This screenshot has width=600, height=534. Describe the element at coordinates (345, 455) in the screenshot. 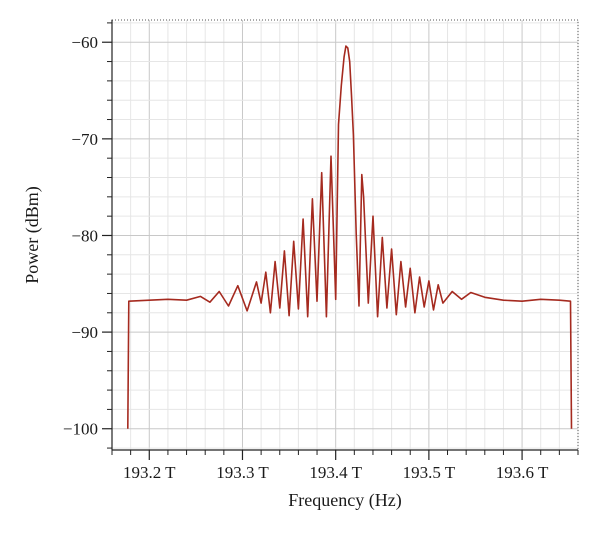

I see `x-axis-ticks` at that location.